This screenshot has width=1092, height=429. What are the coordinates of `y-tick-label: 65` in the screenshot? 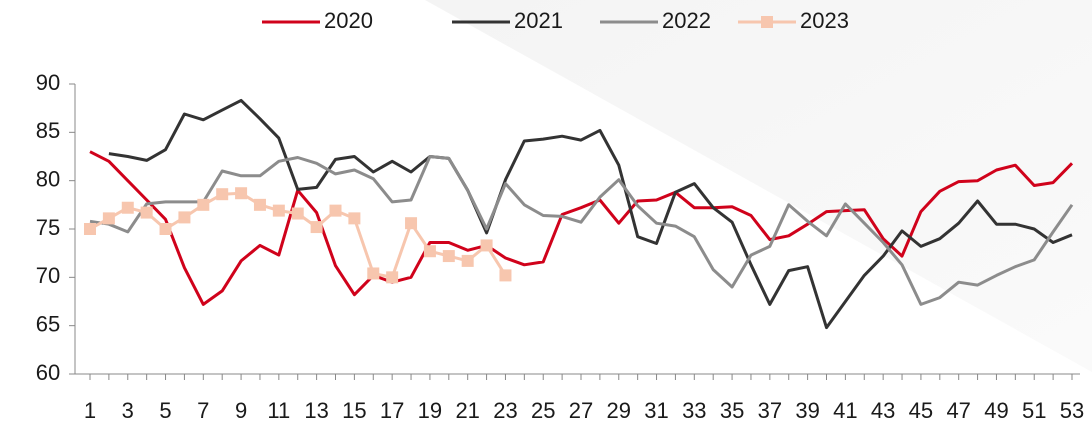 It's located at (48, 323).